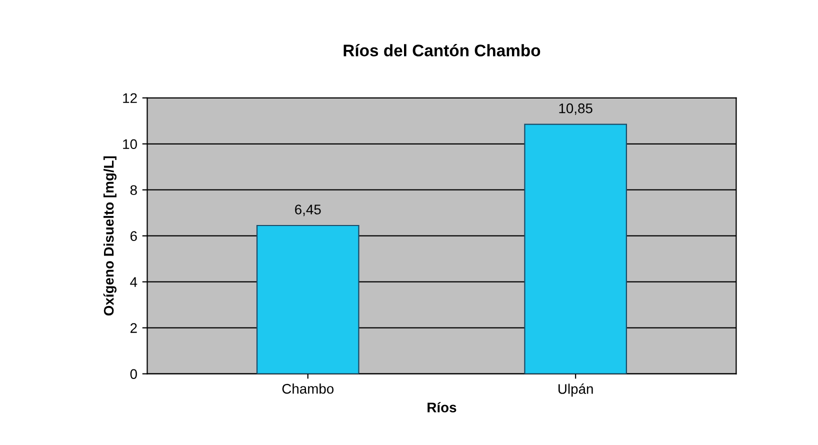  I want to click on y-axis-title: Oxígeno Disuelto [mg/L], so click(110, 236).